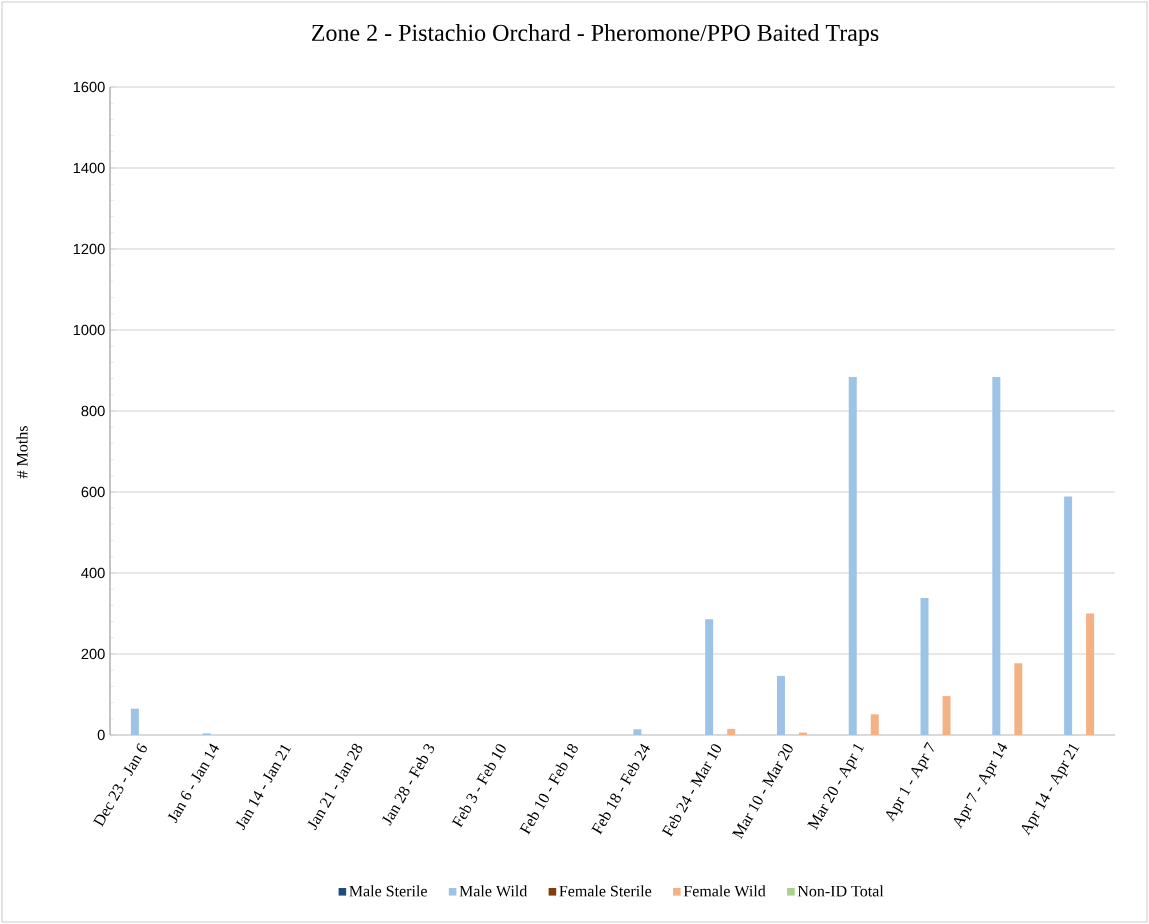 Image resolution: width=1149 pixels, height=924 pixels. Describe the element at coordinates (493, 891) in the screenshot. I see `legend-label: Male Wild` at that location.